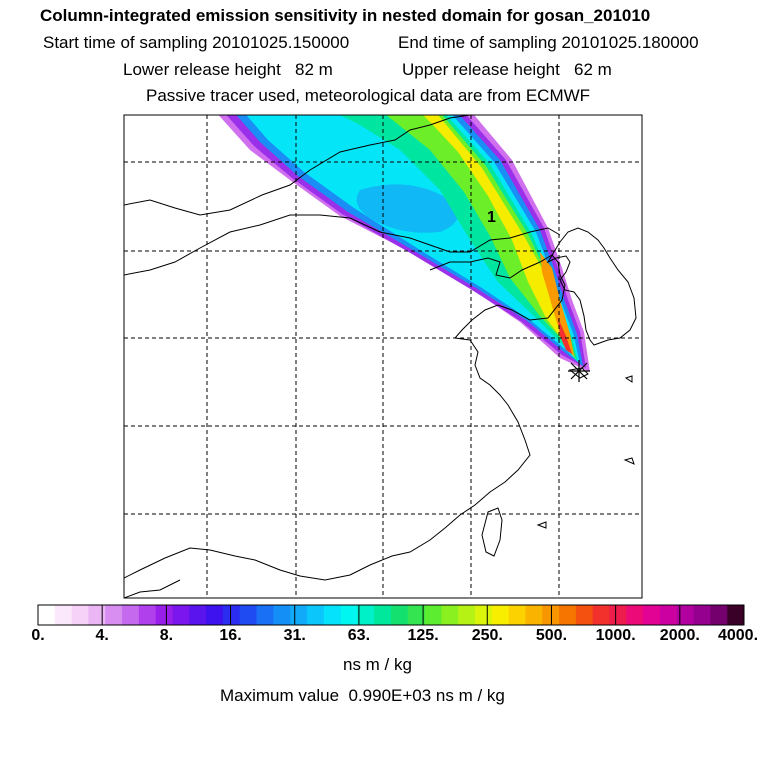  I want to click on plume-orange, so click(557, 304).